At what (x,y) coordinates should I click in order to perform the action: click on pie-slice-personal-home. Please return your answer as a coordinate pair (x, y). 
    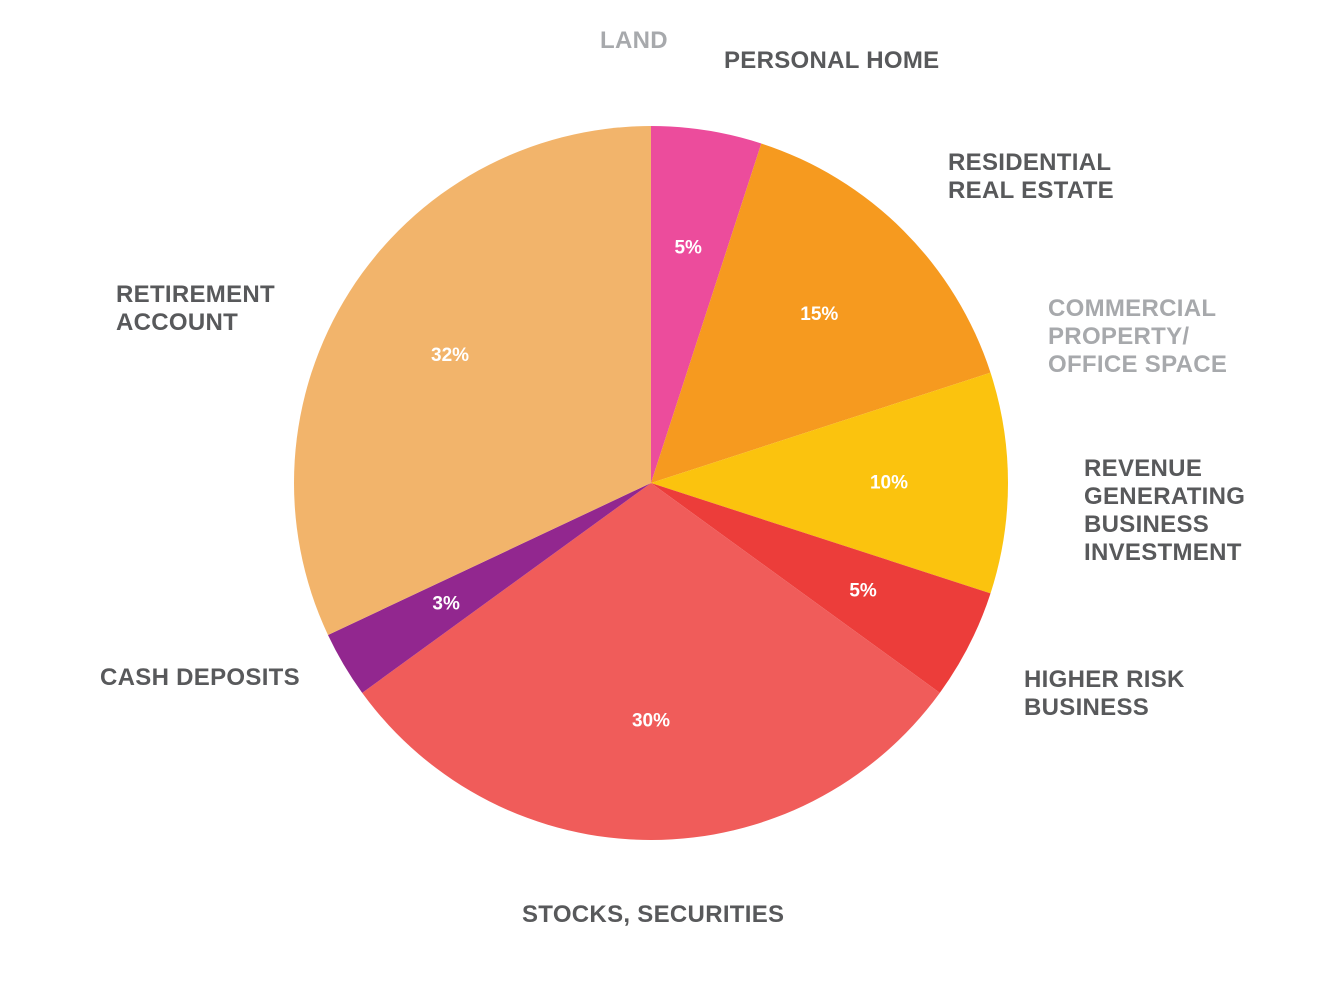
    Looking at the image, I should click on (706, 304).